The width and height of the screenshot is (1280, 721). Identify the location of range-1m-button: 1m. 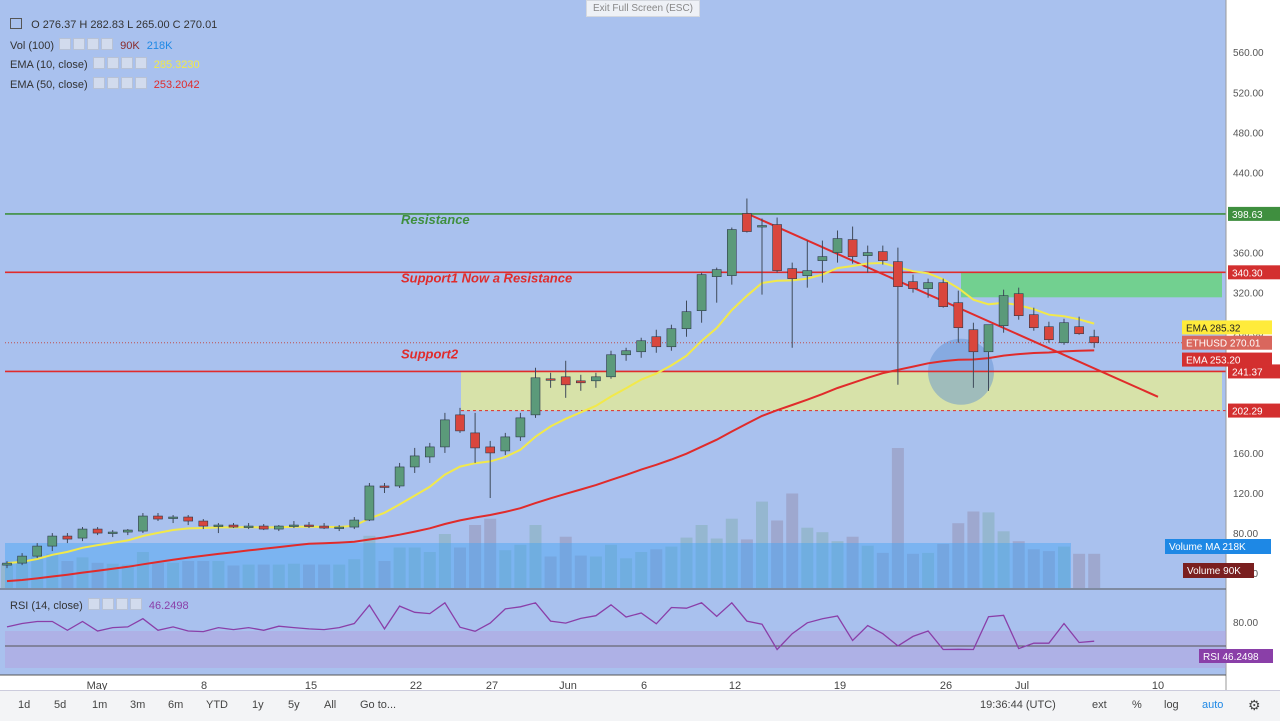
(100, 705).